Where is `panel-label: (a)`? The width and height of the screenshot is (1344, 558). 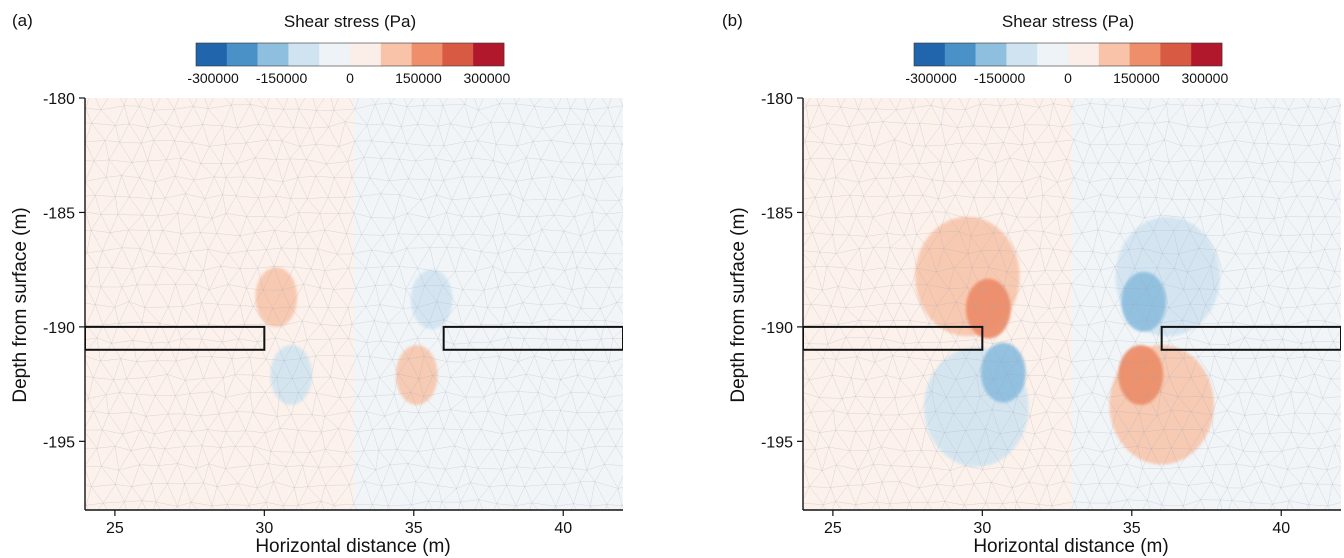 panel-label: (a) is located at coordinates (22, 20).